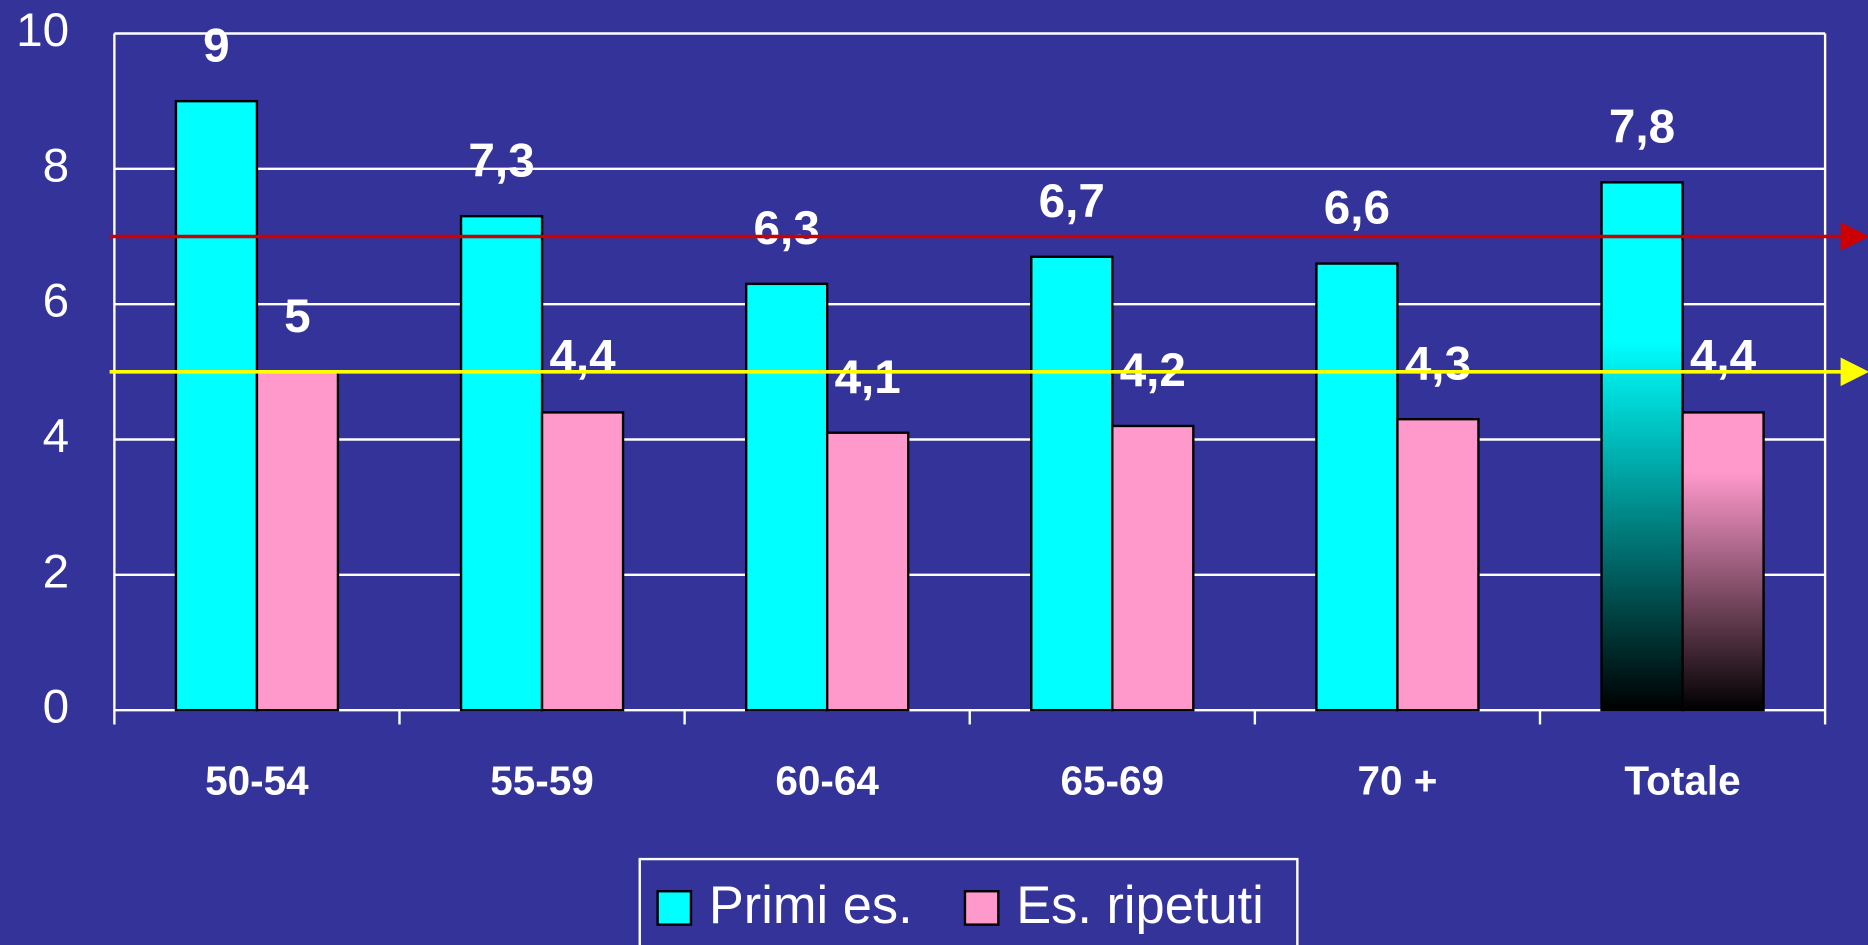  Describe the element at coordinates (1140, 906) in the screenshot. I see `legend-label: Es. ripetuti` at that location.